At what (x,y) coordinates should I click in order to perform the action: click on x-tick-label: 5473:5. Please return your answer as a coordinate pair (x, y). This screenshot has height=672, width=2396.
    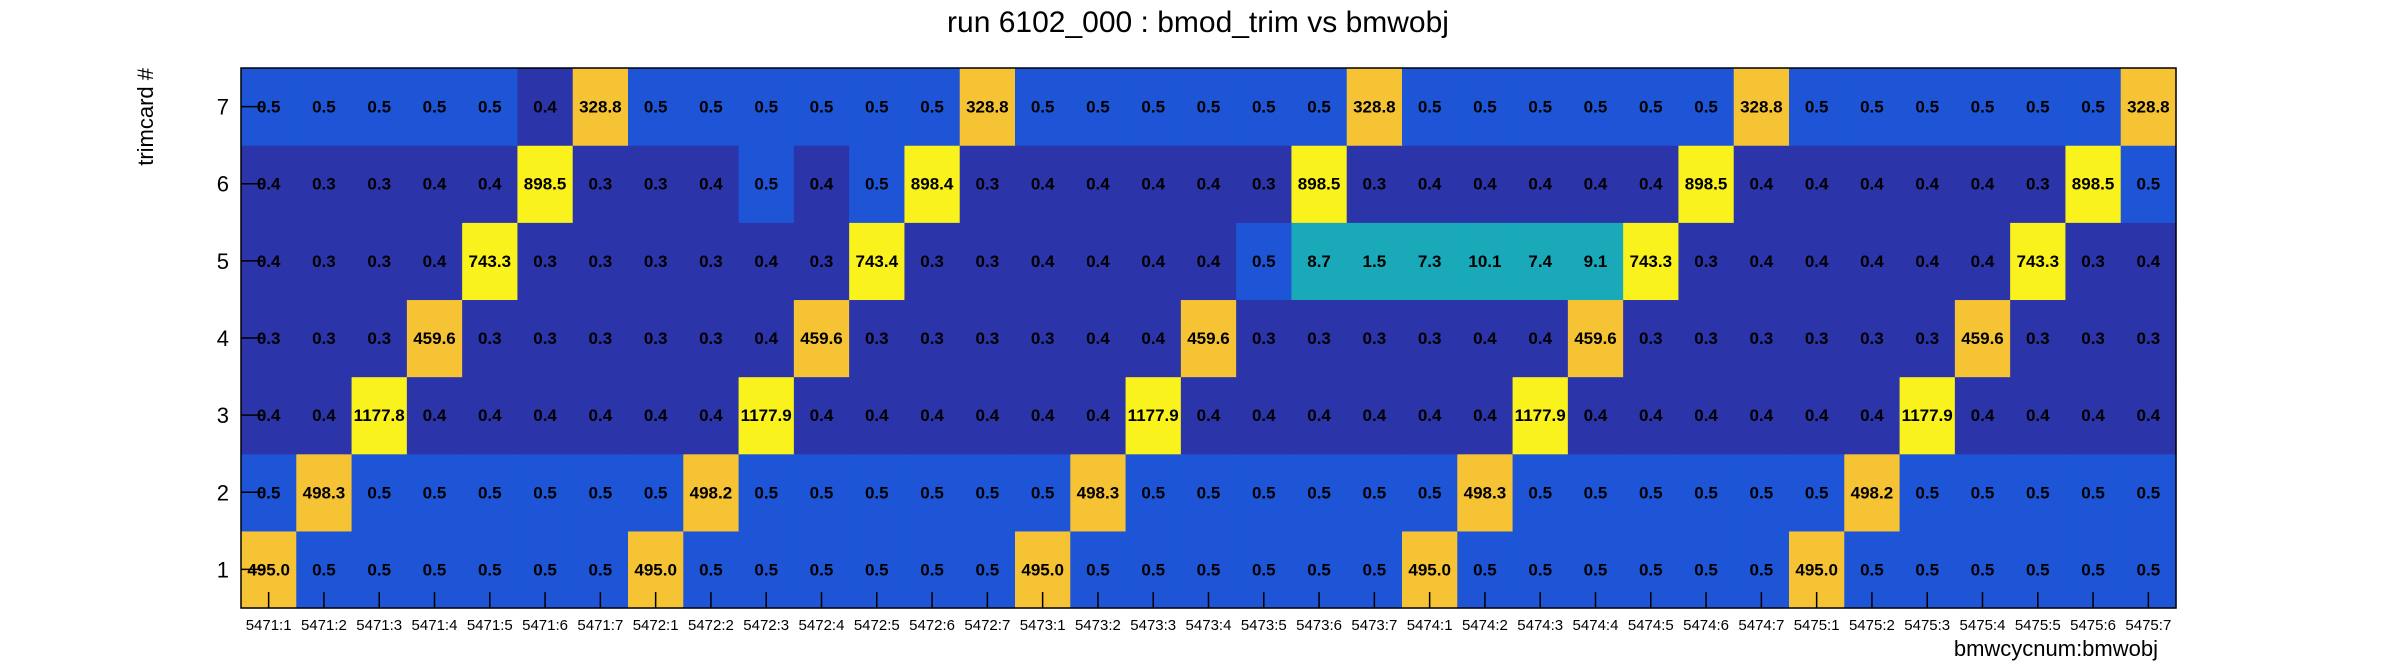
    Looking at the image, I should click on (1264, 625).